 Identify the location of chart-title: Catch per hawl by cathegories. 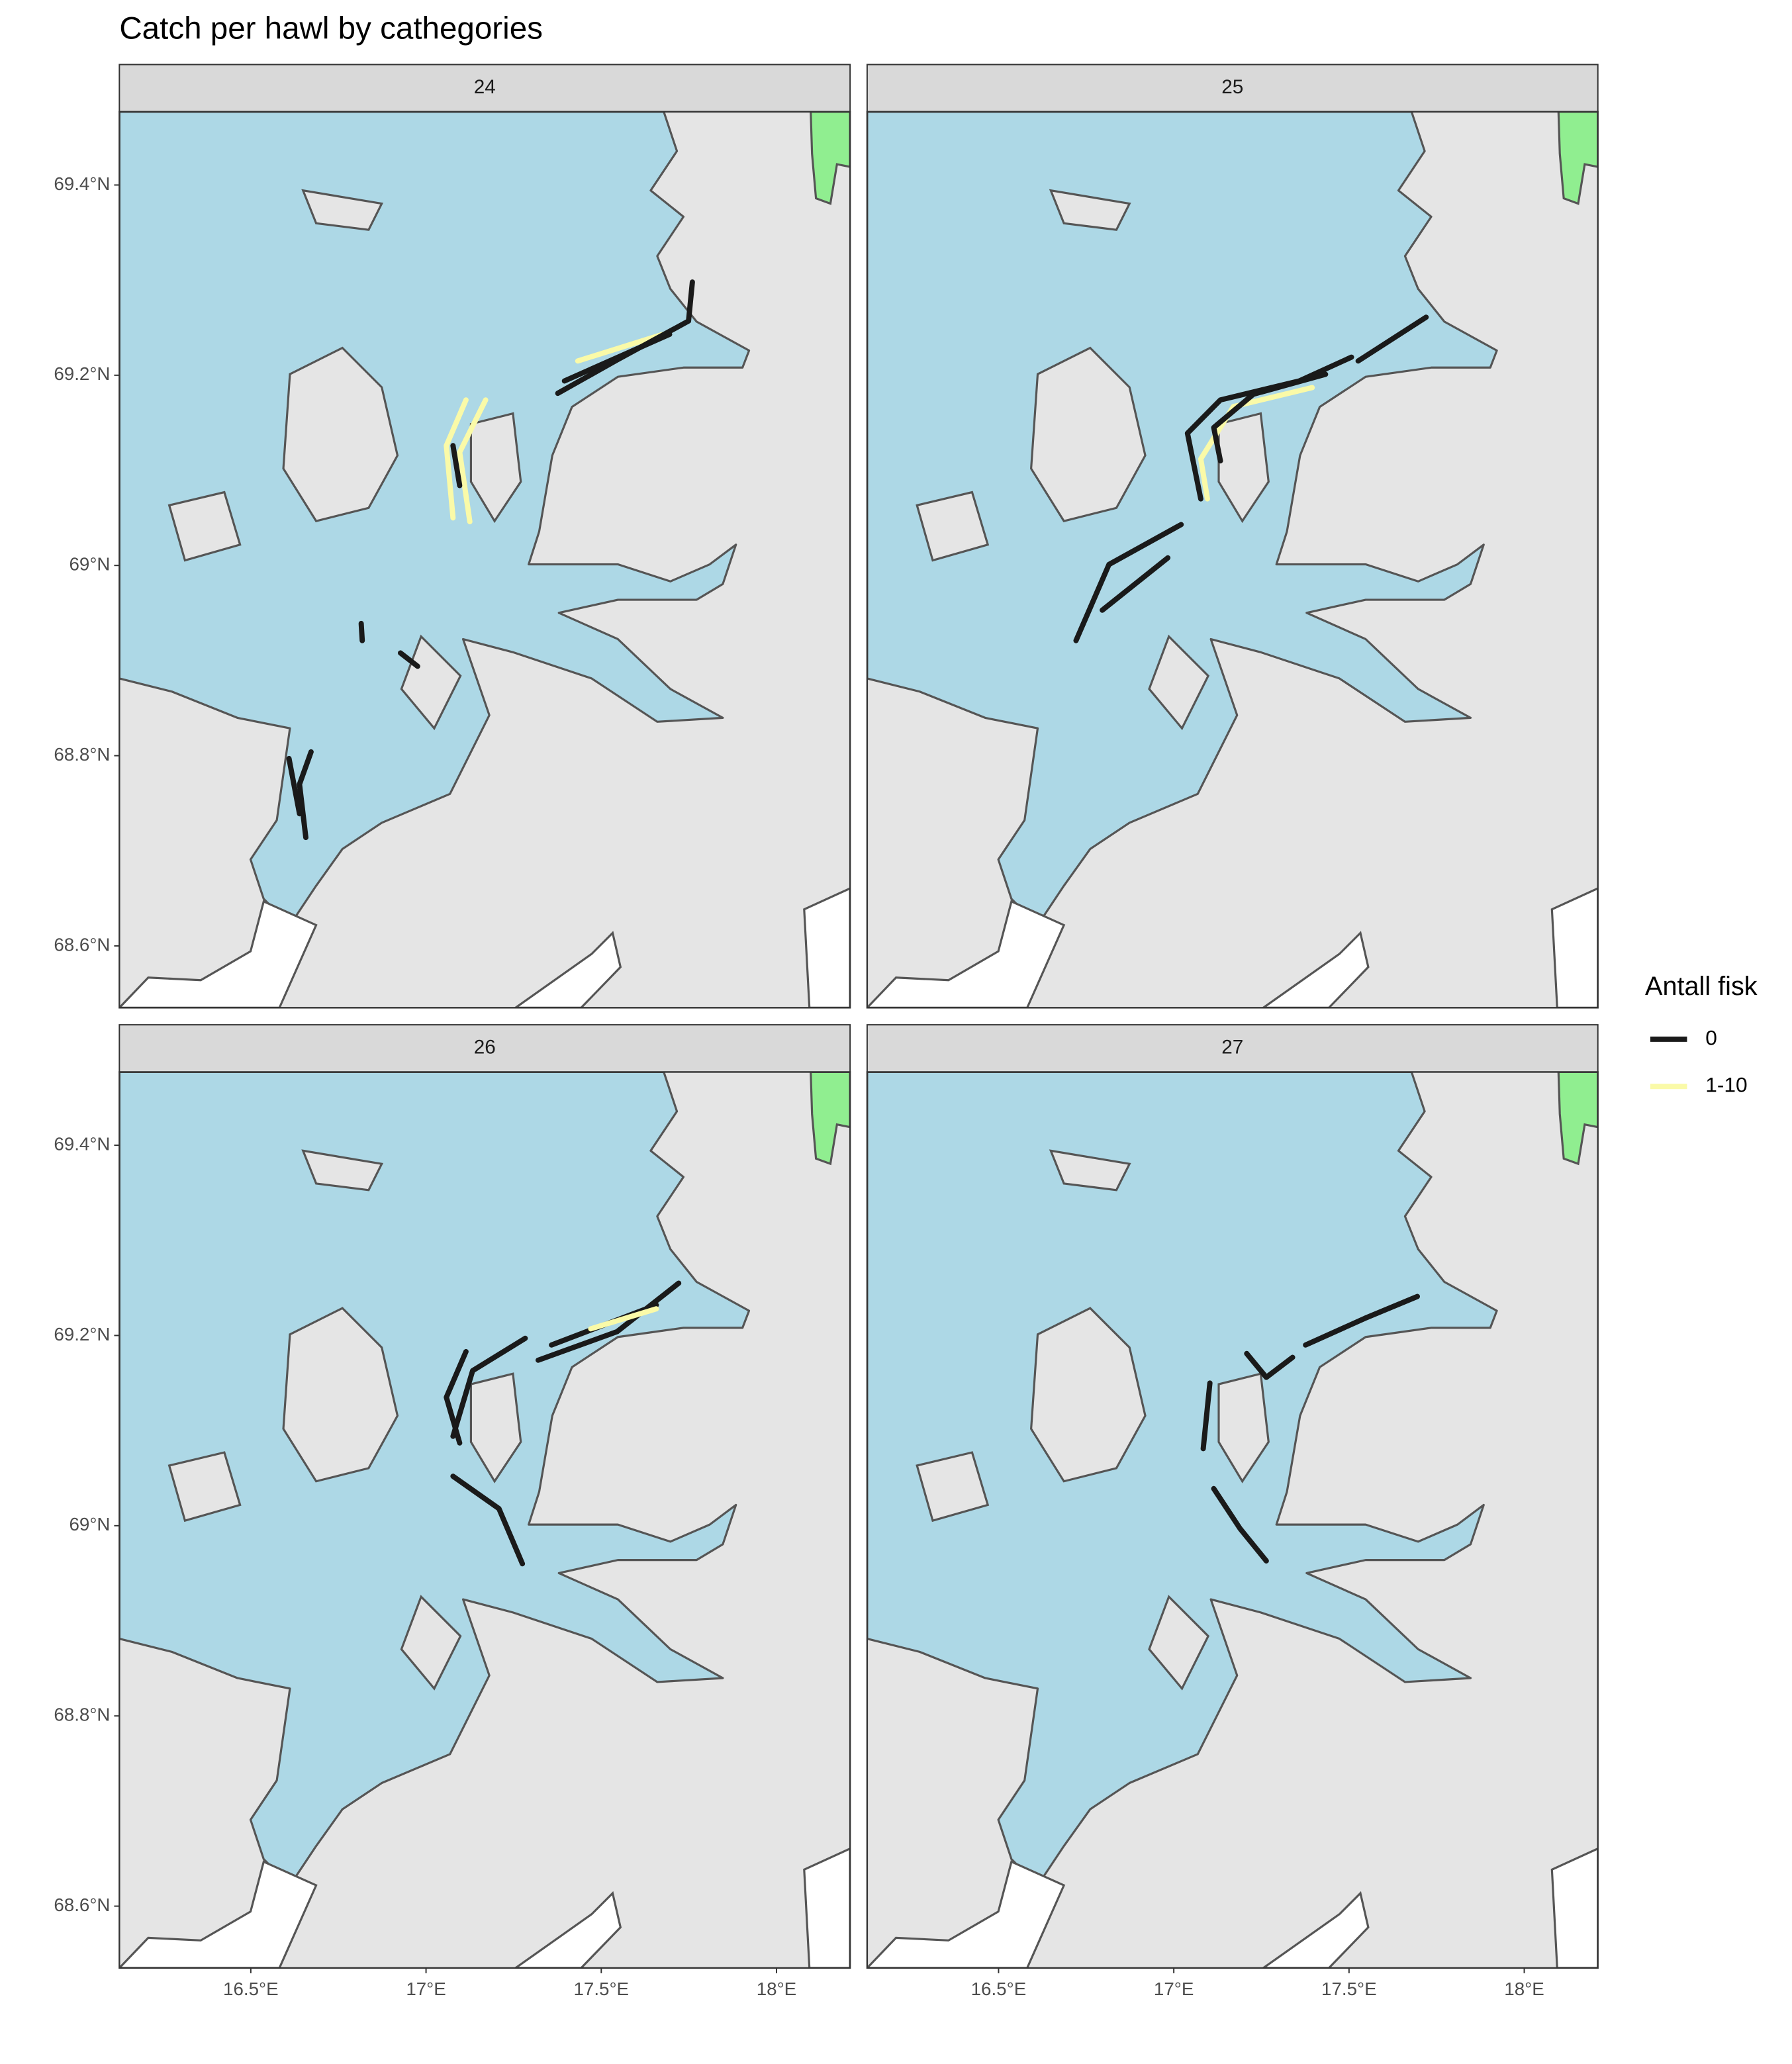
(331, 28).